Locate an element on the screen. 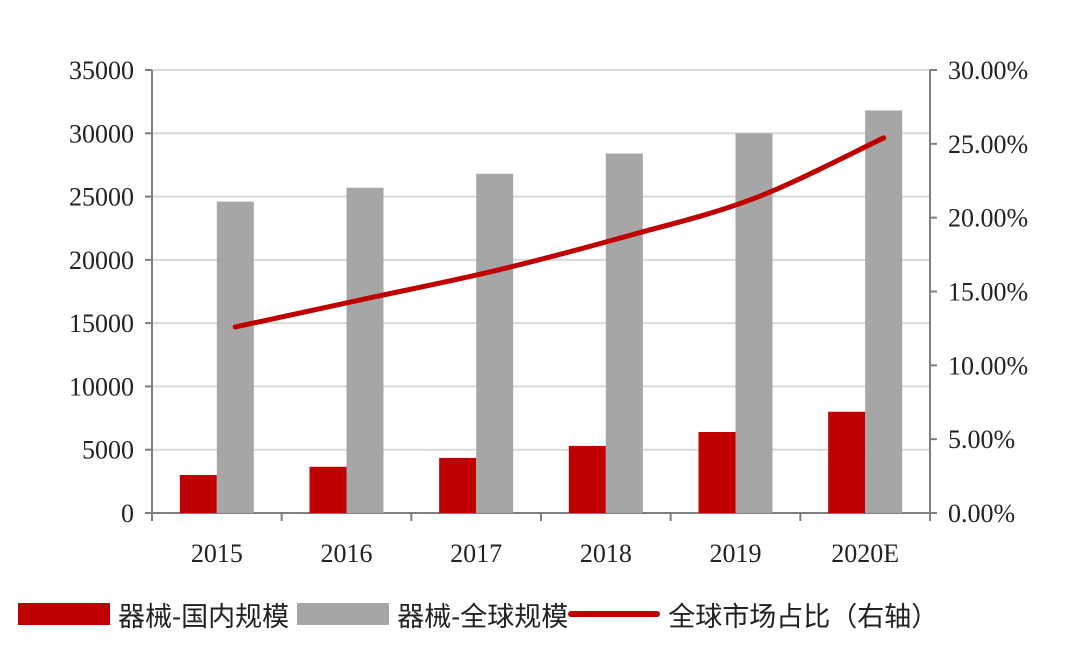 The width and height of the screenshot is (1080, 660). y-right-tick-label: 10.00% is located at coordinates (988, 365).